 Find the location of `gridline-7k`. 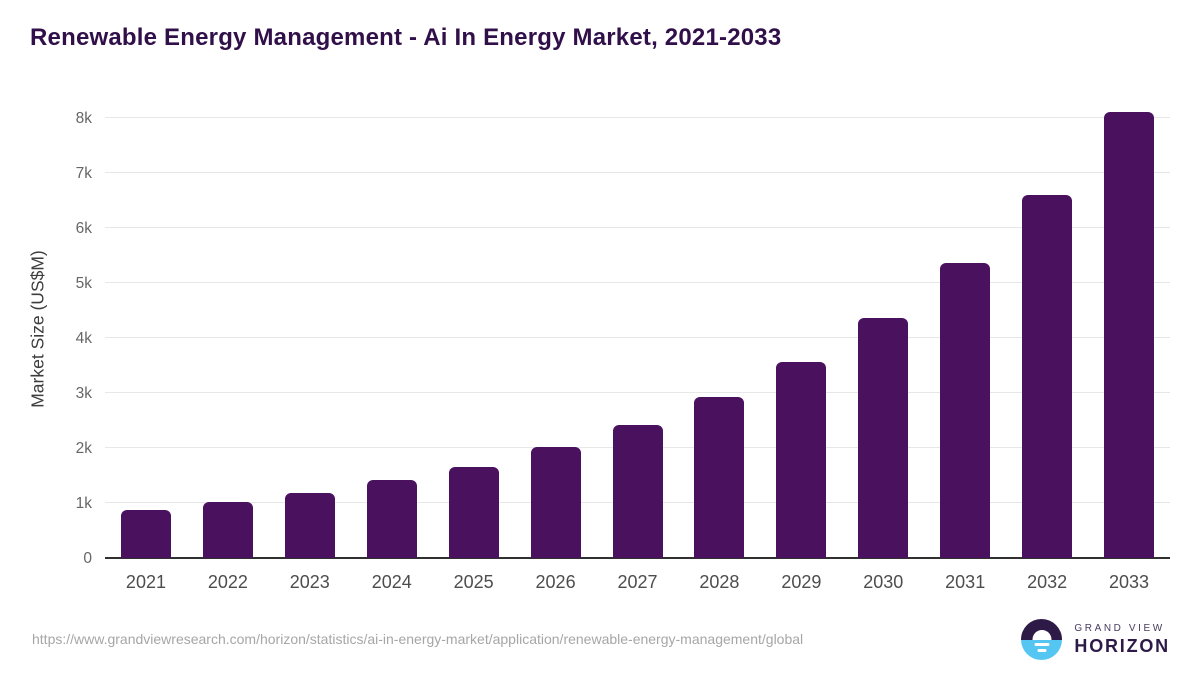

gridline-7k is located at coordinates (637, 173).